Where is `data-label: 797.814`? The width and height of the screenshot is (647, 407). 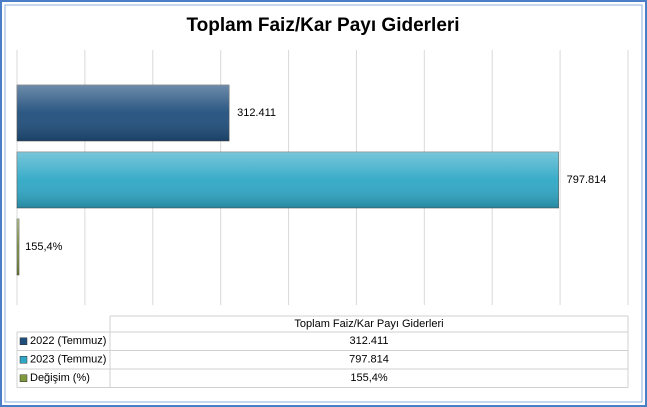
data-label: 797.814 is located at coordinates (587, 180).